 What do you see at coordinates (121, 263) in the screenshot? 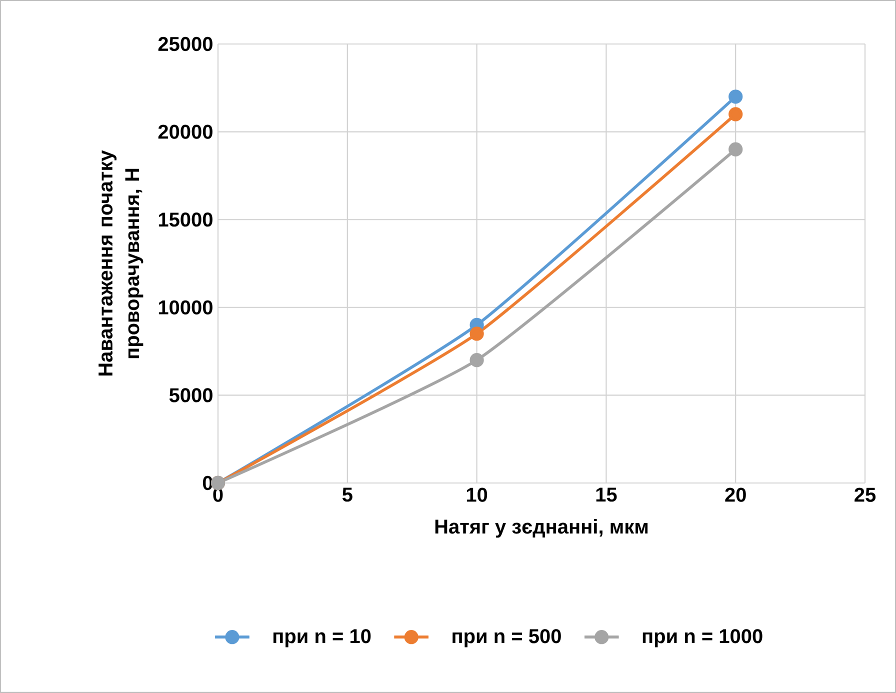
I see `y-axis-title: Навантаження початку проворачування, Н` at bounding box center [121, 263].